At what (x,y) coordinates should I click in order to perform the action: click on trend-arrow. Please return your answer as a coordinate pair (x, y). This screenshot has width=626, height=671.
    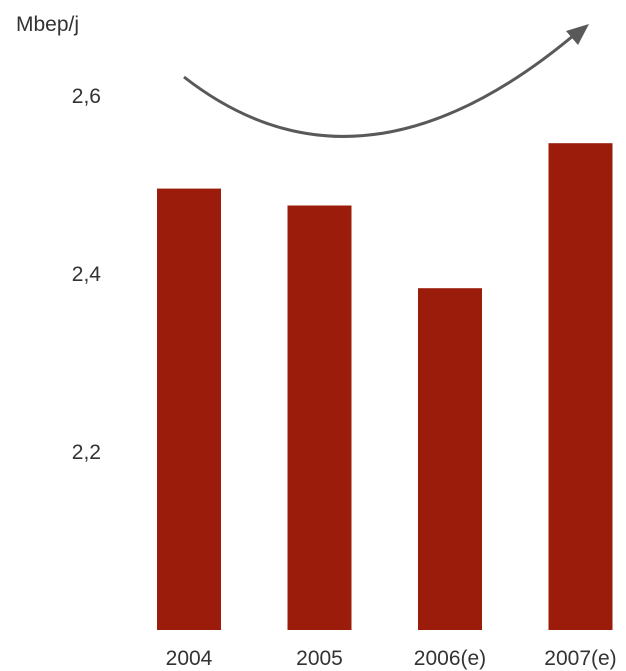
    Looking at the image, I should click on (386, 81).